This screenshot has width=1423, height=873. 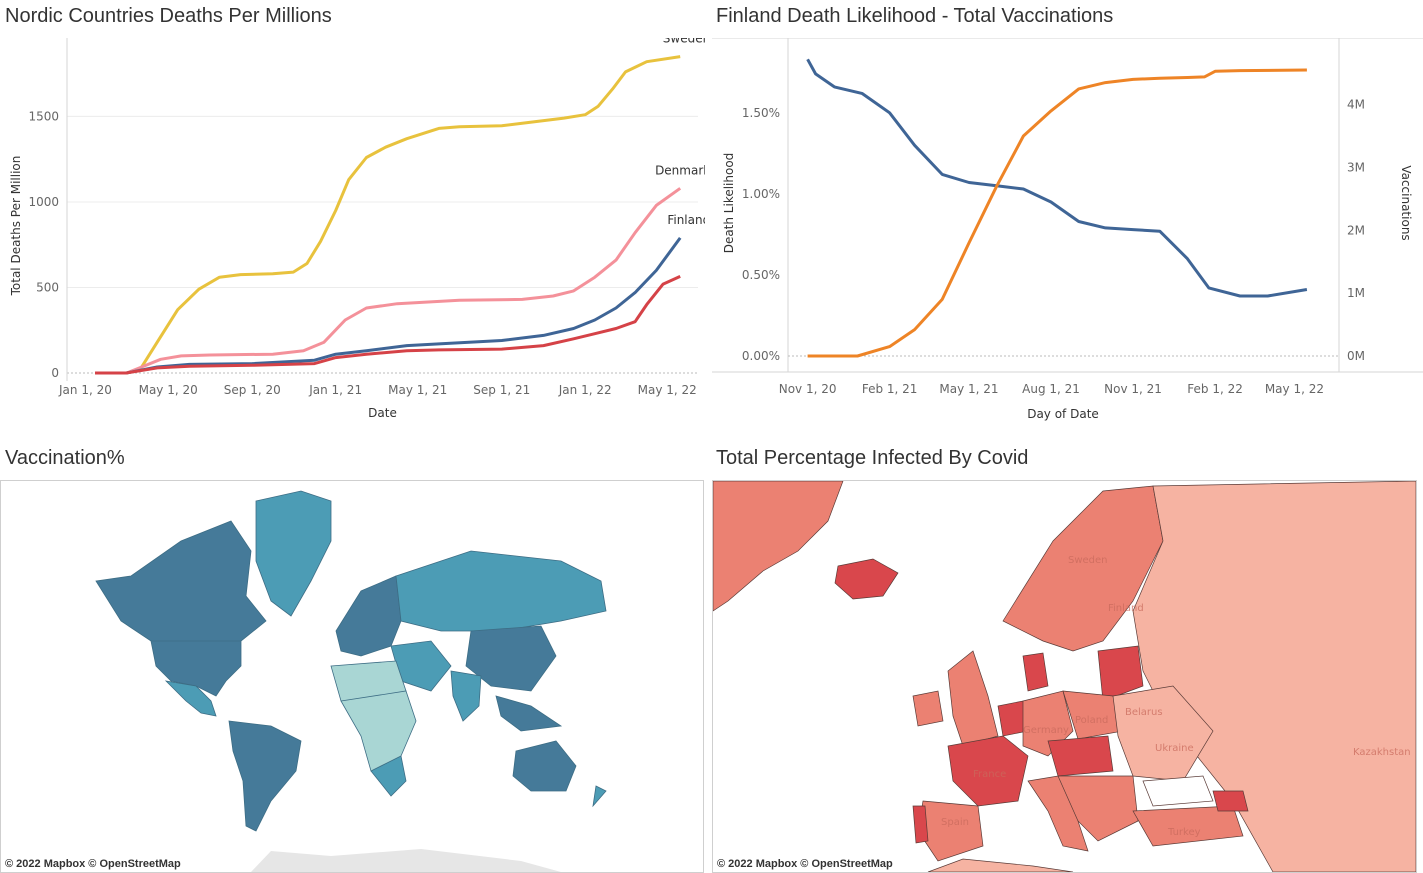 I want to click on x-axis-title: Date, so click(x=382, y=413).